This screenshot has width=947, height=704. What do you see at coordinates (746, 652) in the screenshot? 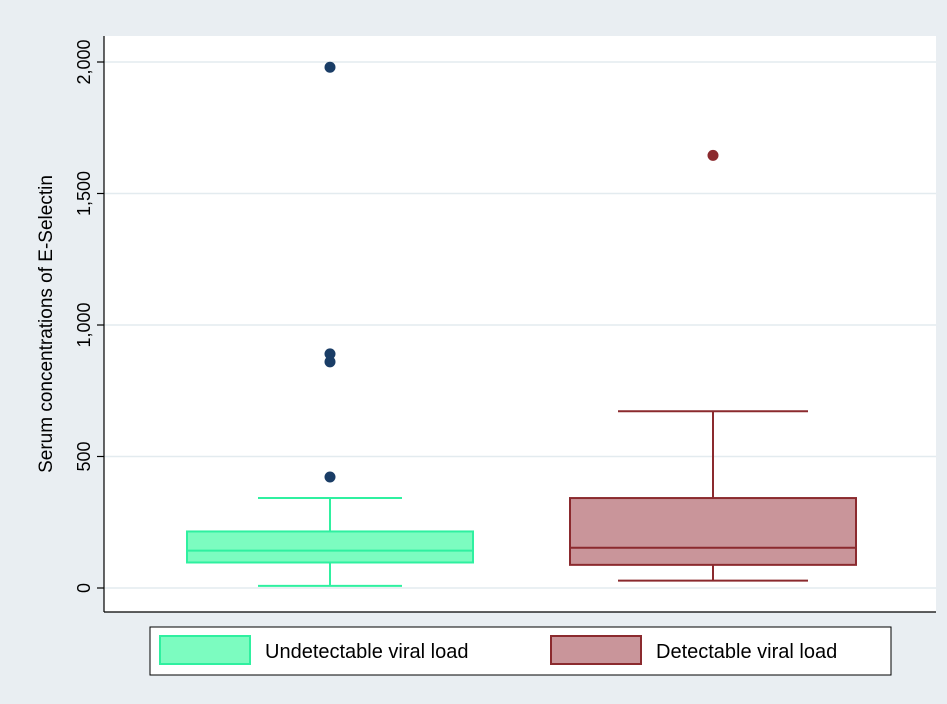
I see `legend-label: Detectable viral load` at bounding box center [746, 652].